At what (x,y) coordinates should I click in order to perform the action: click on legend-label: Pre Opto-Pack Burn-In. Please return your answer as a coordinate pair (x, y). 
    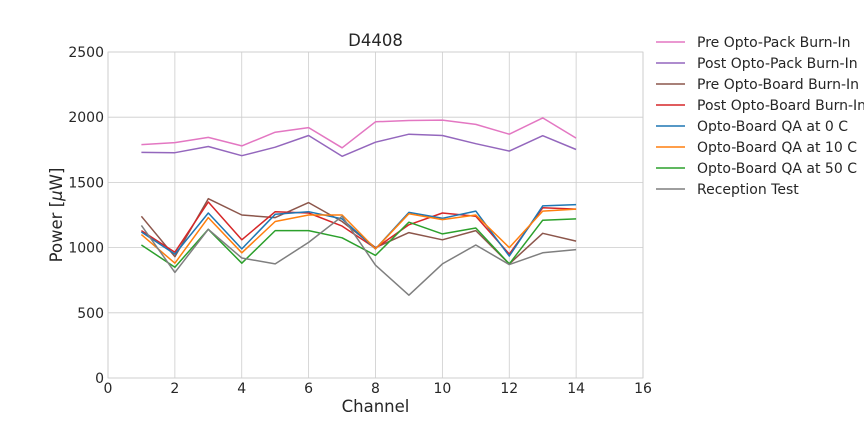
    Looking at the image, I should click on (774, 43).